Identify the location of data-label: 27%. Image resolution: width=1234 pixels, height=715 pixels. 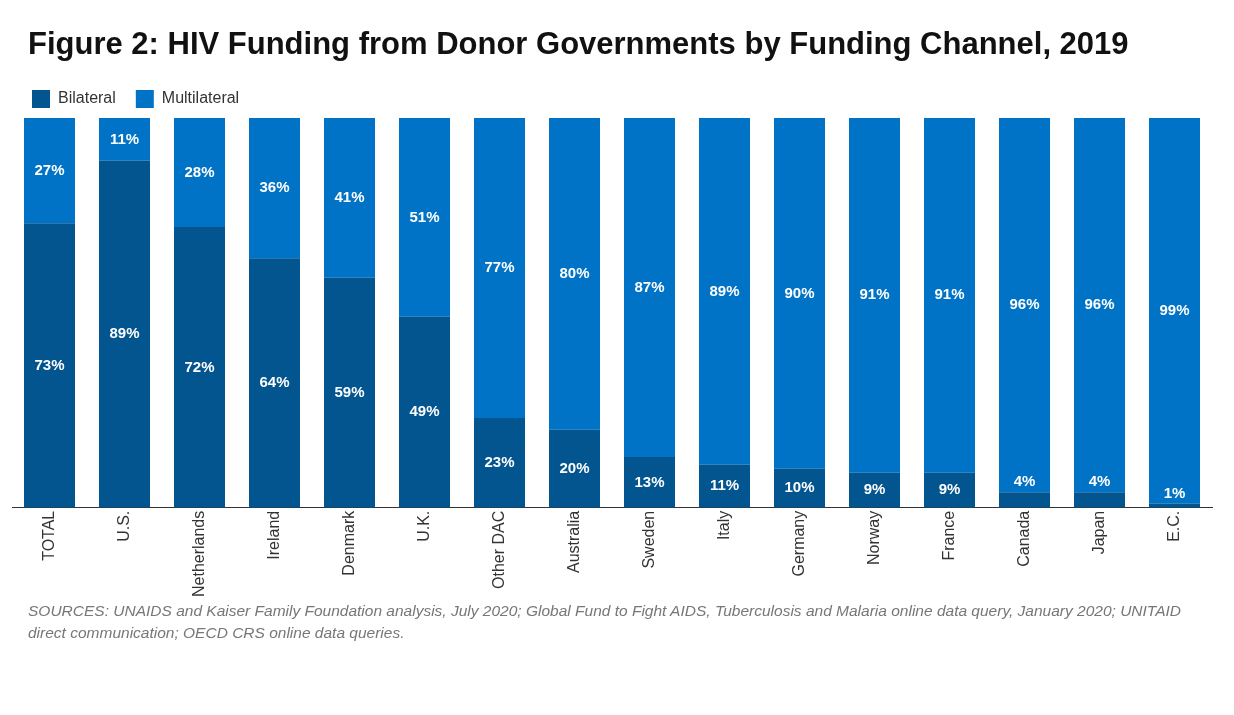
(49, 169).